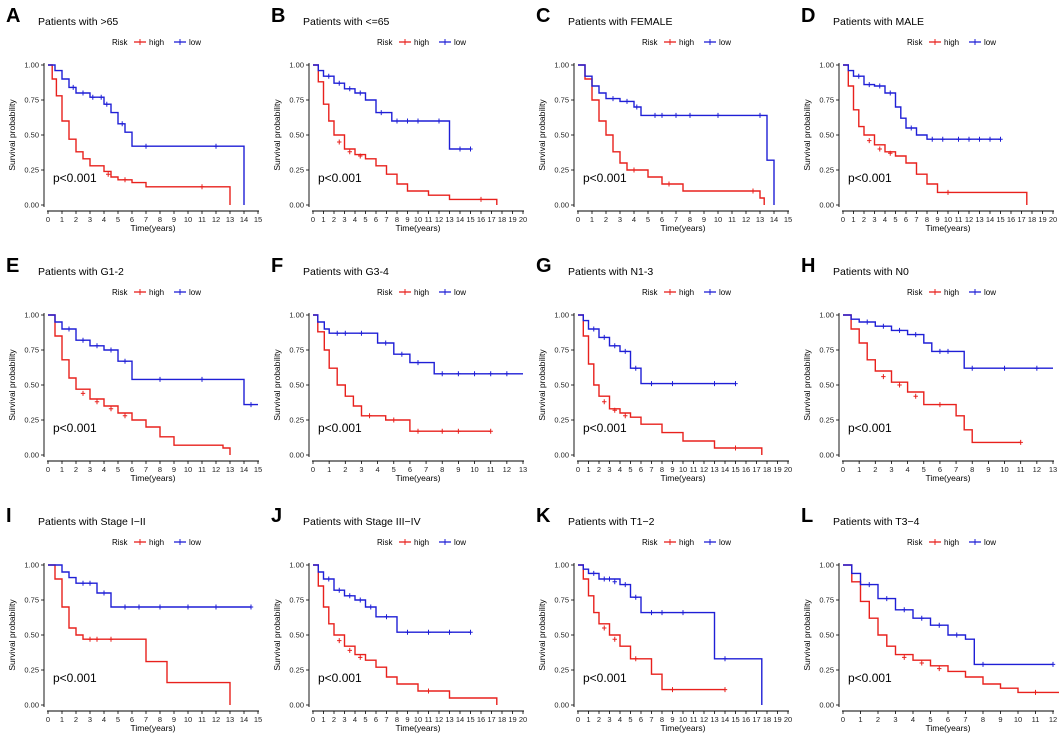 The width and height of the screenshot is (1059, 750). Describe the element at coordinates (826, 420) in the screenshot. I see `y-tick-label: 0.25` at that location.